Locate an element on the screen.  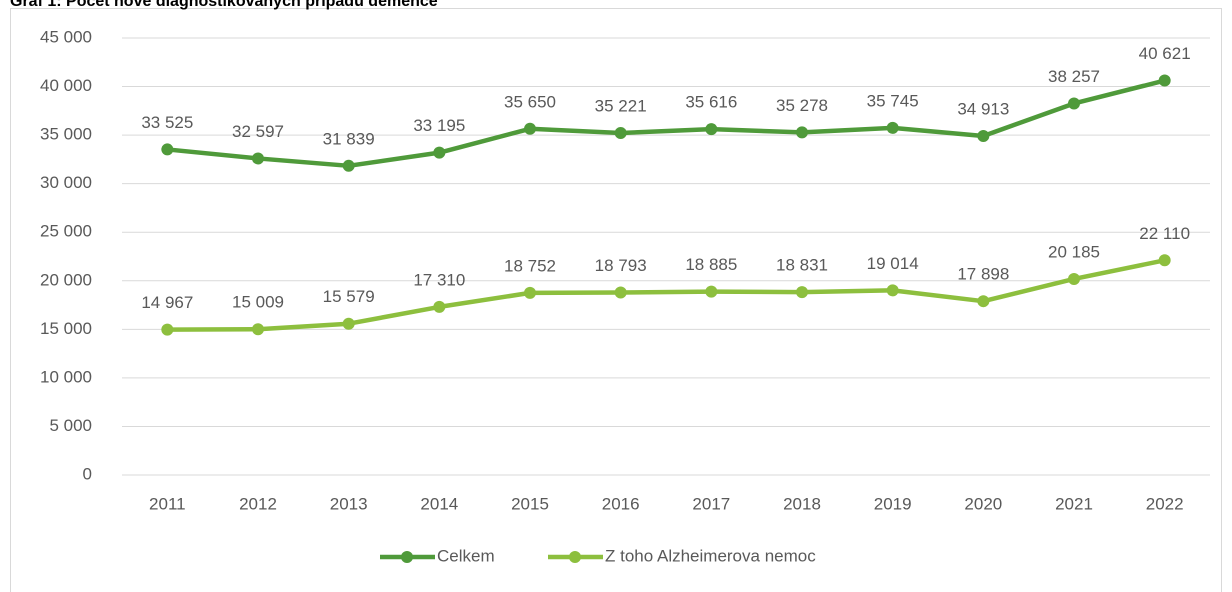
legend-label: Celkem is located at coordinates (466, 555).